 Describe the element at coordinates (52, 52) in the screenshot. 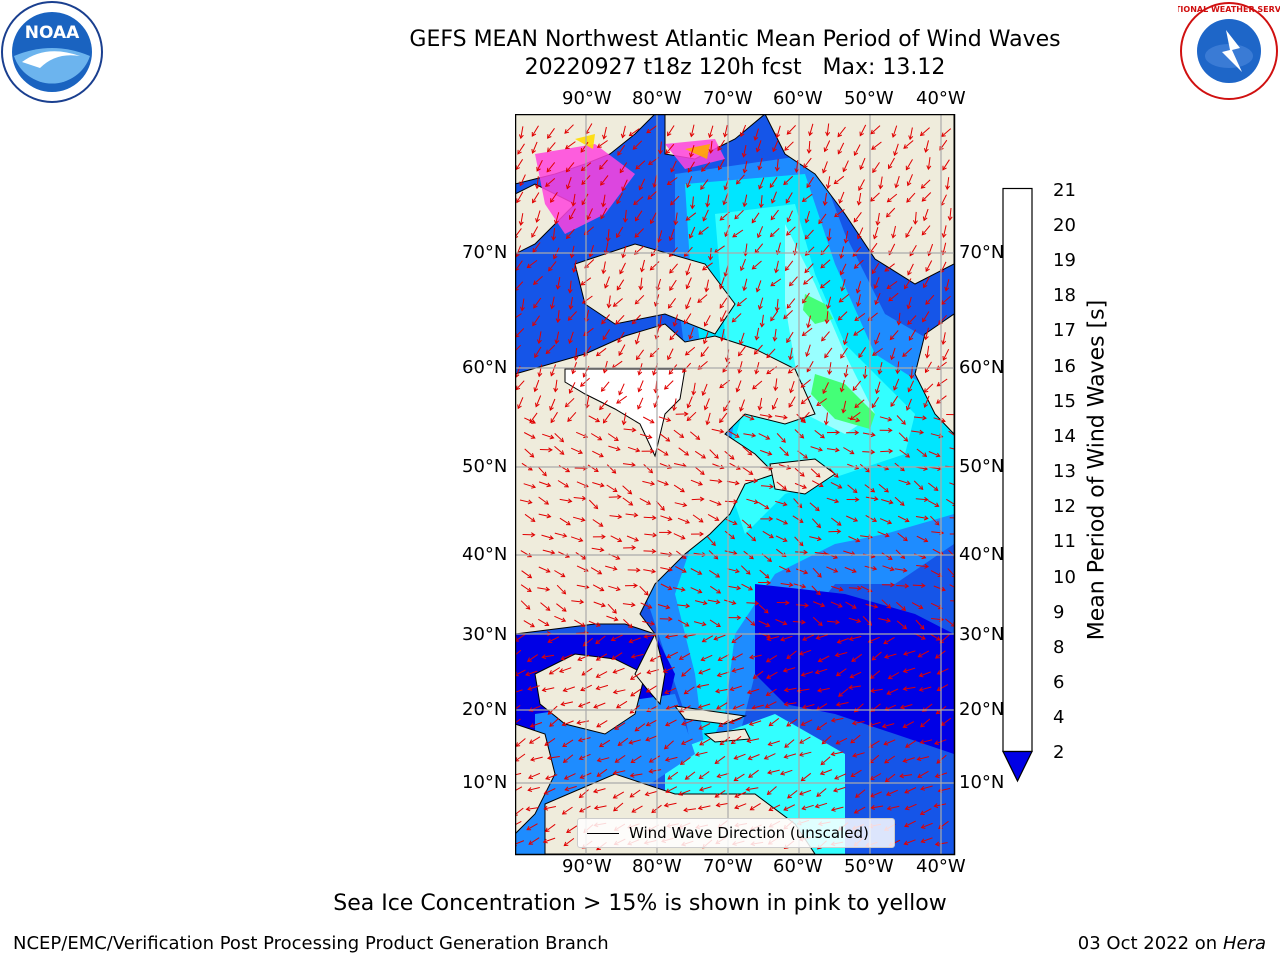

I see `noaa-logo: NOAA` at that location.